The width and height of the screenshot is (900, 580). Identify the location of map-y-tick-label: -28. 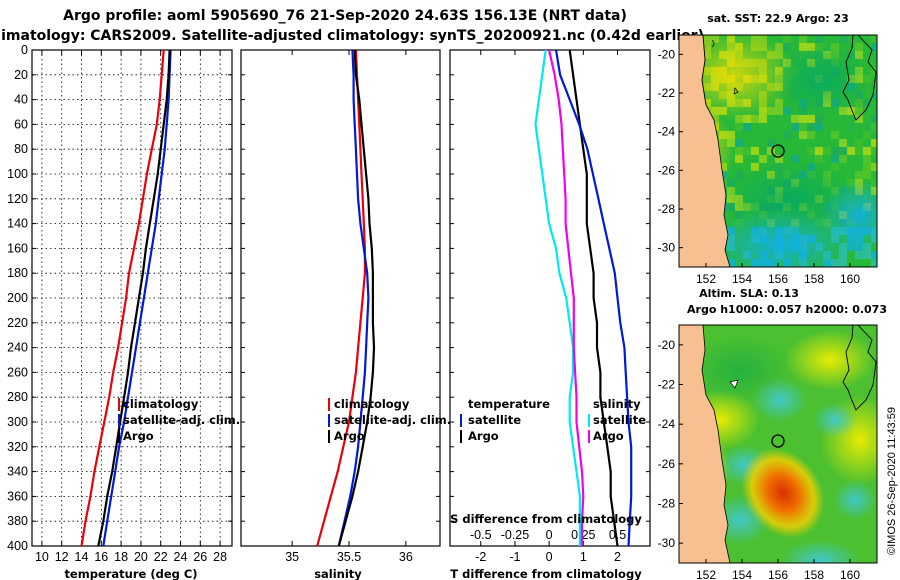
(667, 209).